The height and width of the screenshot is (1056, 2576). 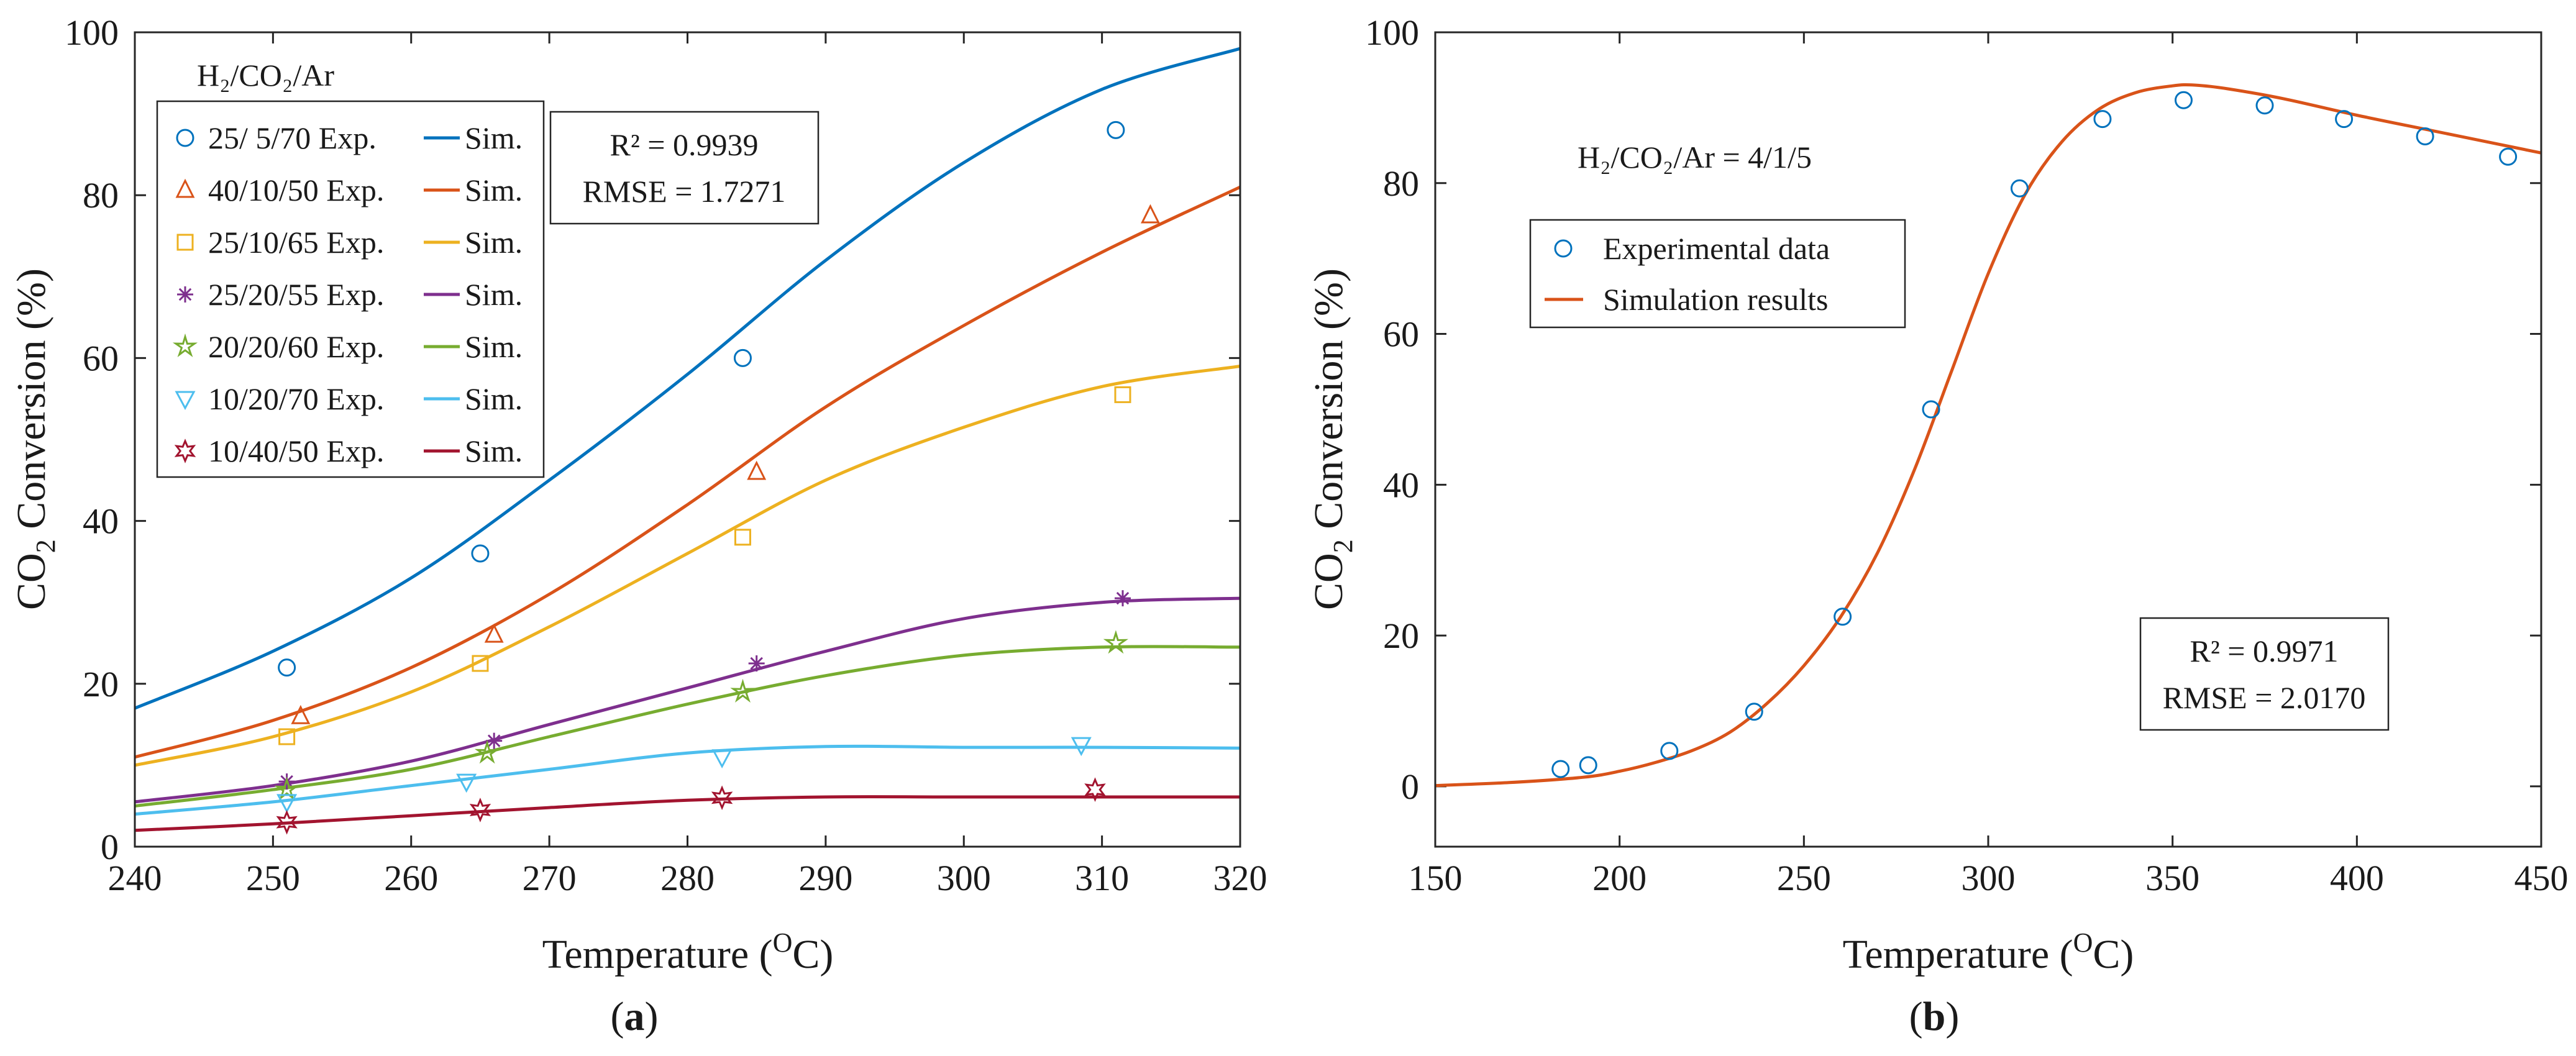 I want to click on panel-b-xtick-label: 200, so click(x=1619, y=878).